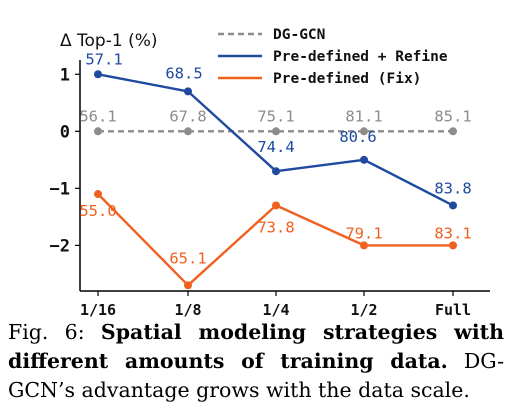 Image resolution: width=509 pixels, height=420 pixels. Describe the element at coordinates (103, 59) in the screenshot. I see `data-label-1: 57.1` at that location.